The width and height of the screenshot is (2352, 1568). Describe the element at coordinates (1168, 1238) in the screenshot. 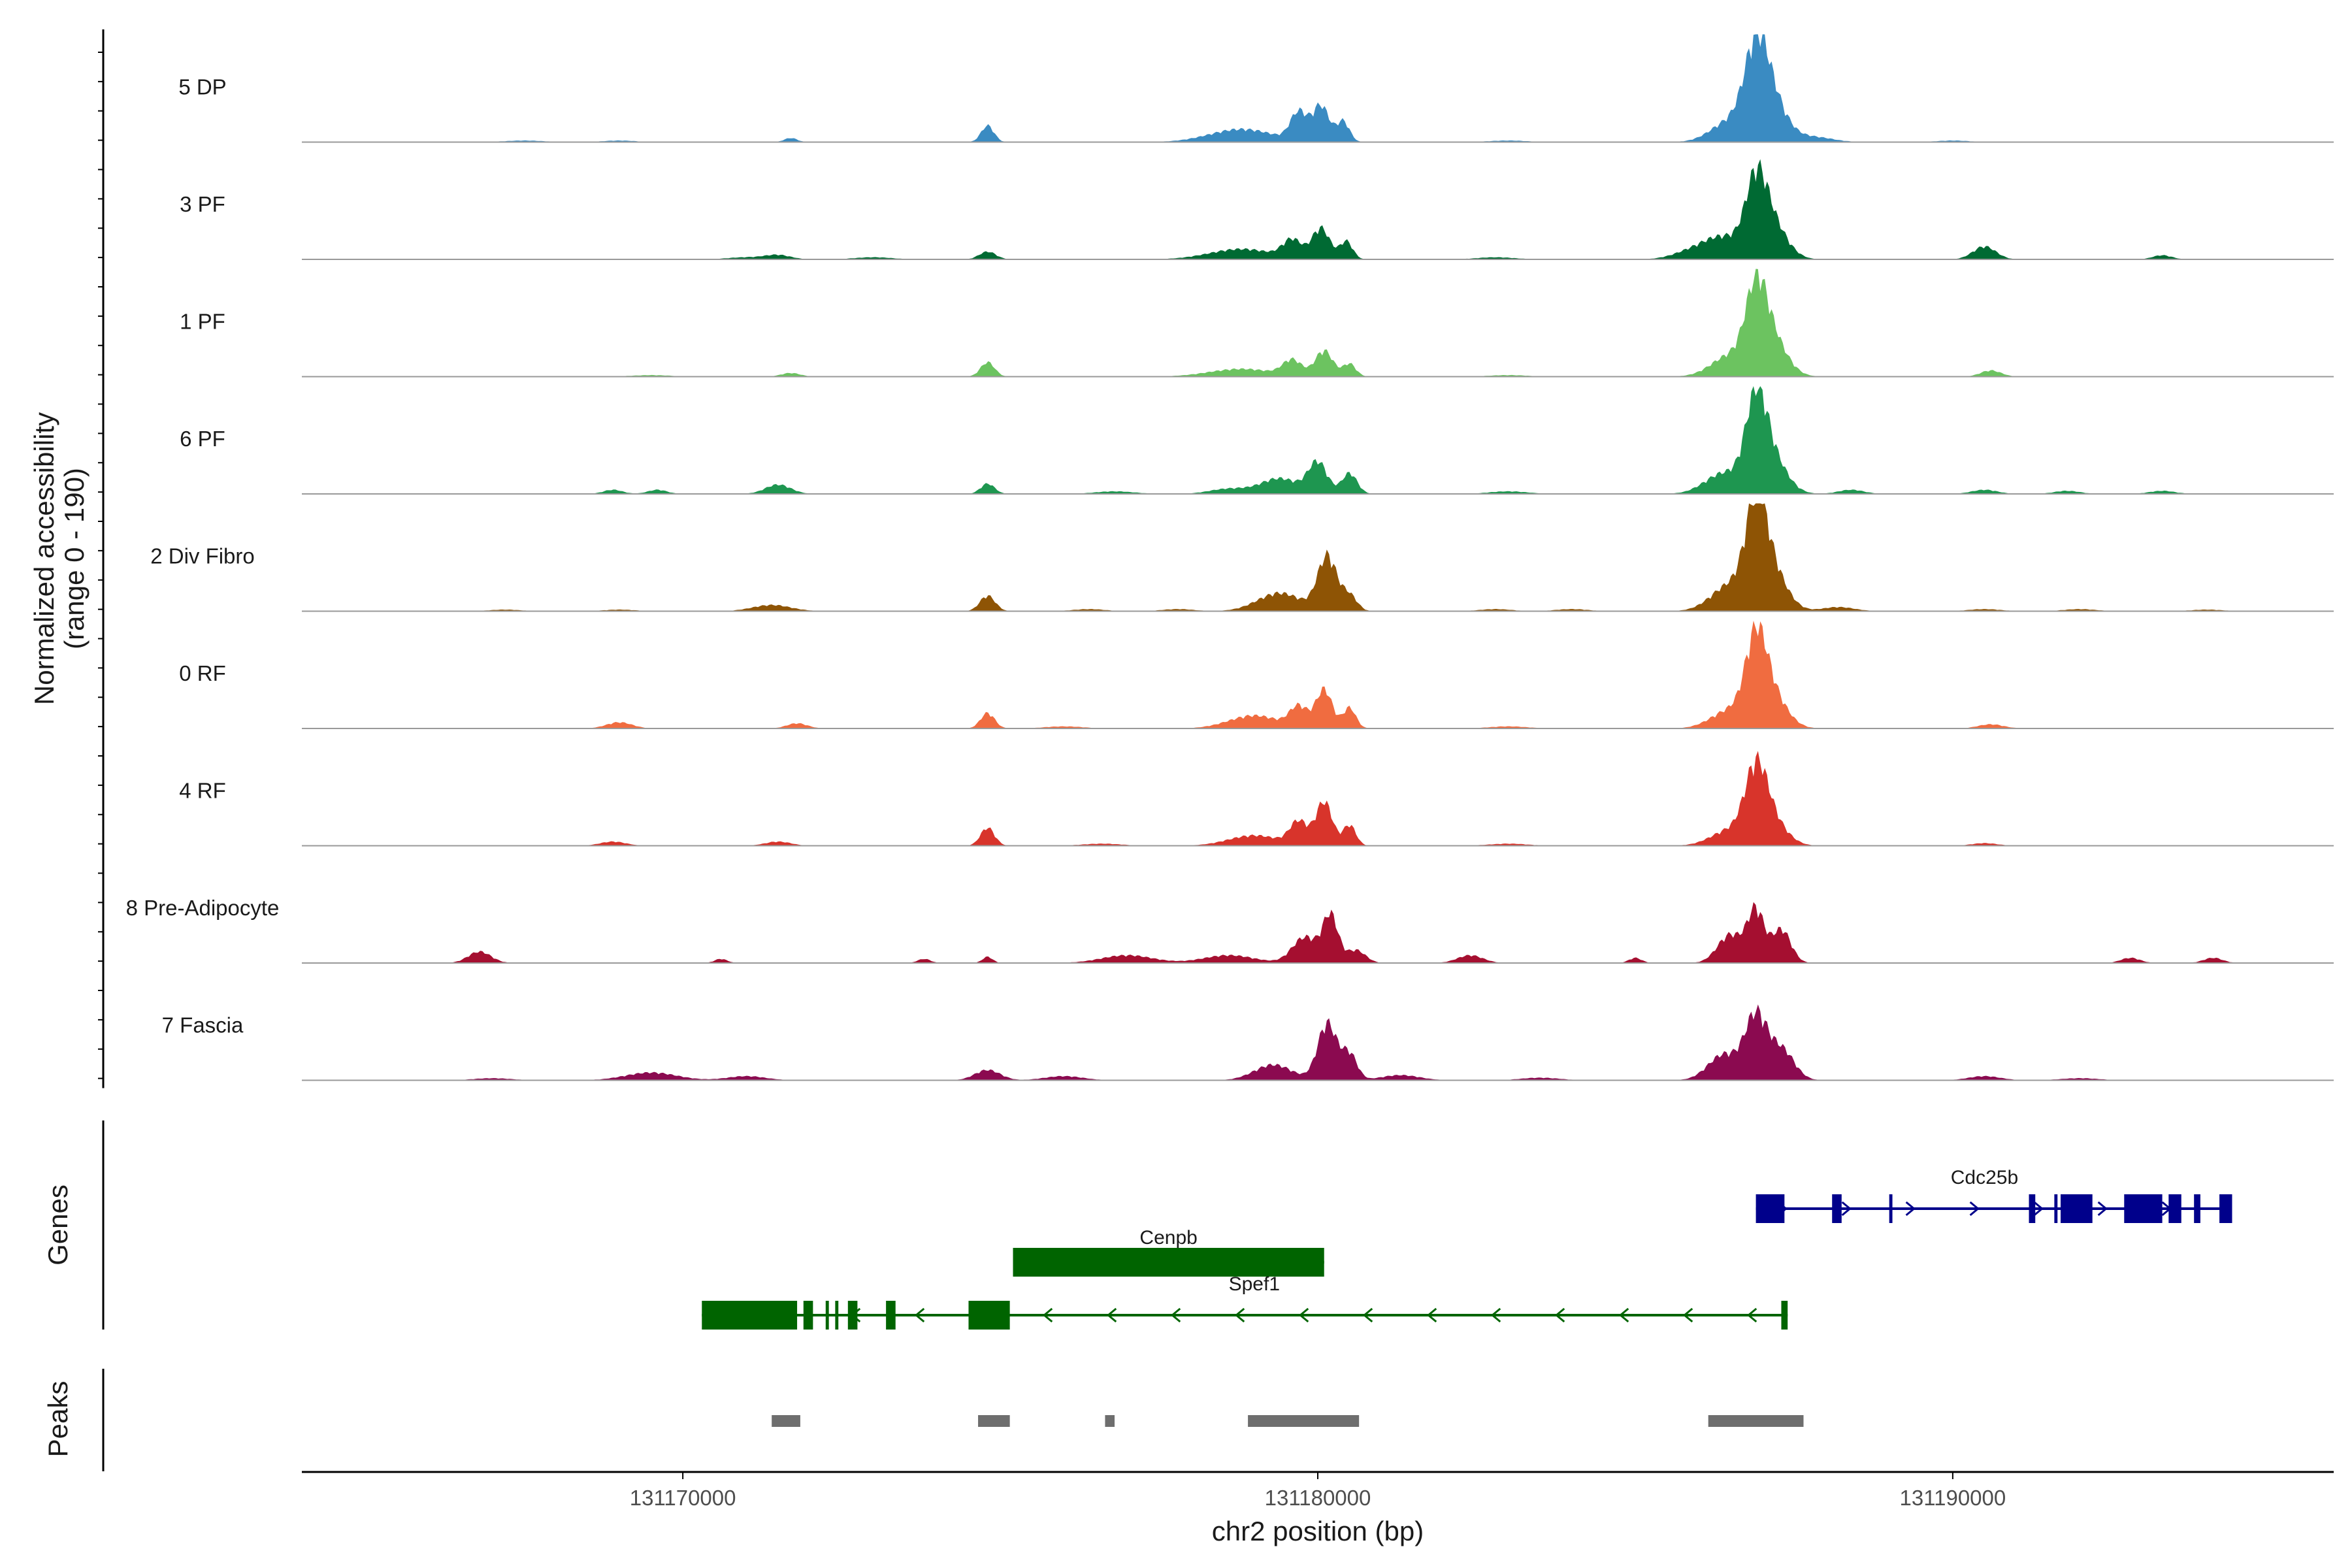

I see `gene-label-cenpb: Cenpb` at that location.